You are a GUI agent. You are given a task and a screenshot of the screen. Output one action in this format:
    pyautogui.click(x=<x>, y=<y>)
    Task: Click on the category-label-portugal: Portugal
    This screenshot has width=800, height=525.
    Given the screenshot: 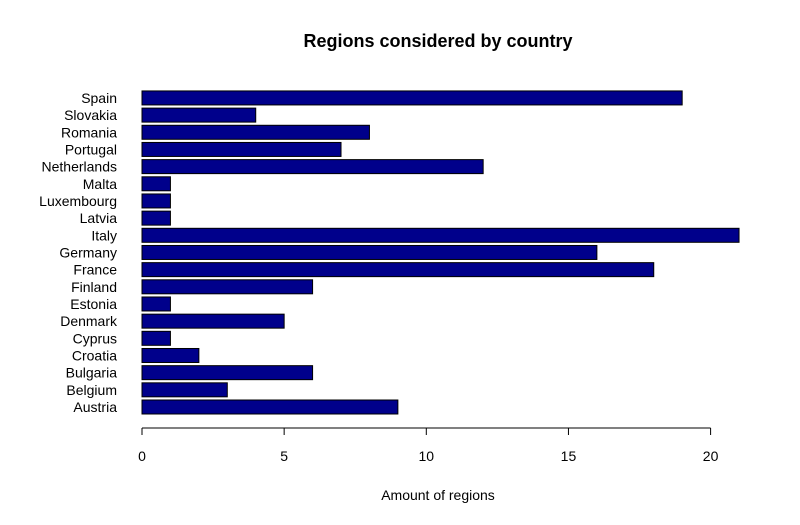 What is the action you would take?
    pyautogui.click(x=91, y=149)
    